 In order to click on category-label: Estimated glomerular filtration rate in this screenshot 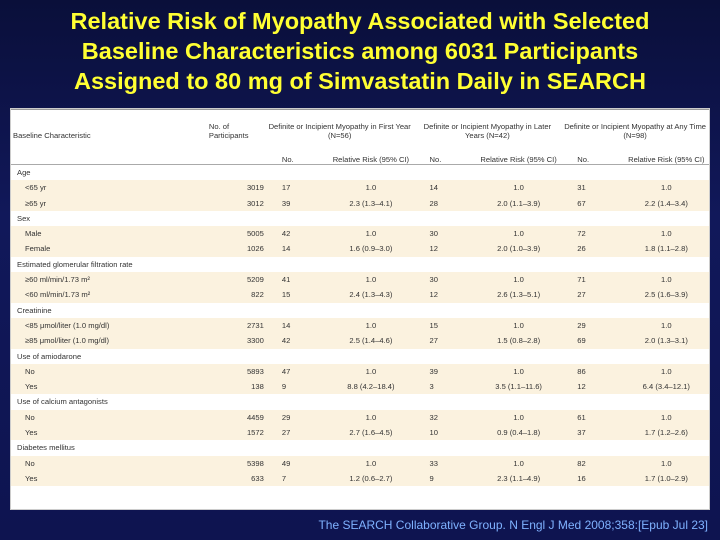, I will do `click(75, 264)`.